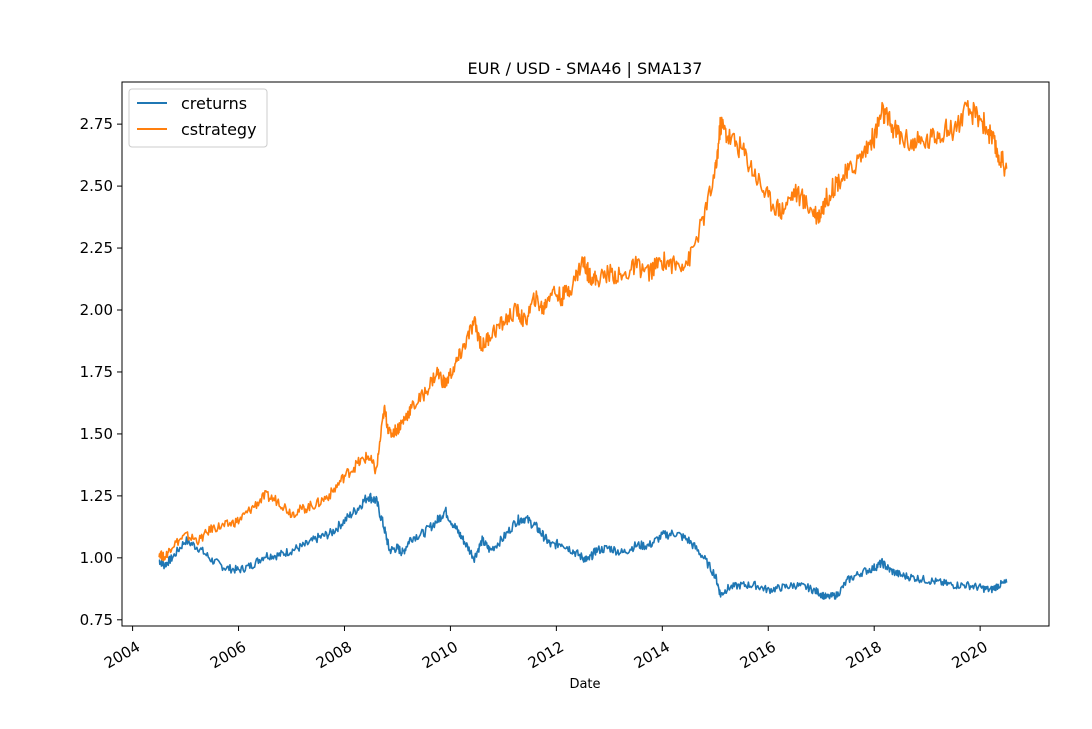 This screenshot has width=1092, height=729. I want to click on y-tick-label: 2.00, so click(96, 310).